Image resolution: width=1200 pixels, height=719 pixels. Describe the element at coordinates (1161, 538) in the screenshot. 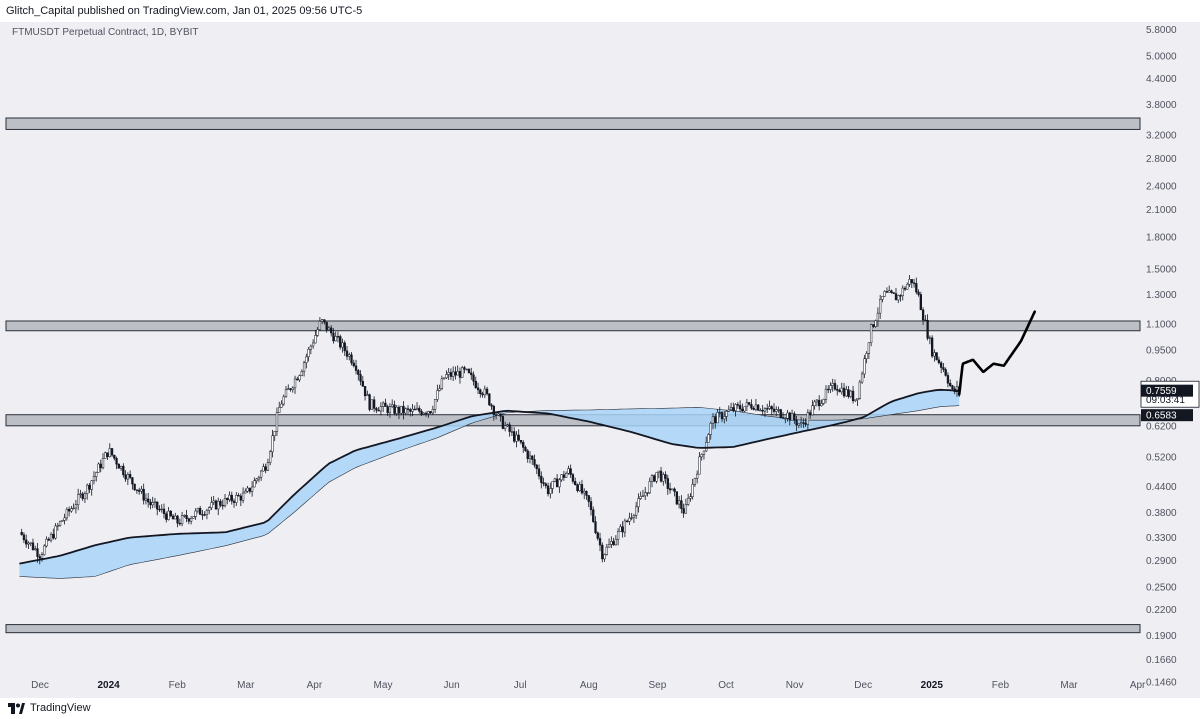

I see `y-tick-label: 0.3300` at that location.